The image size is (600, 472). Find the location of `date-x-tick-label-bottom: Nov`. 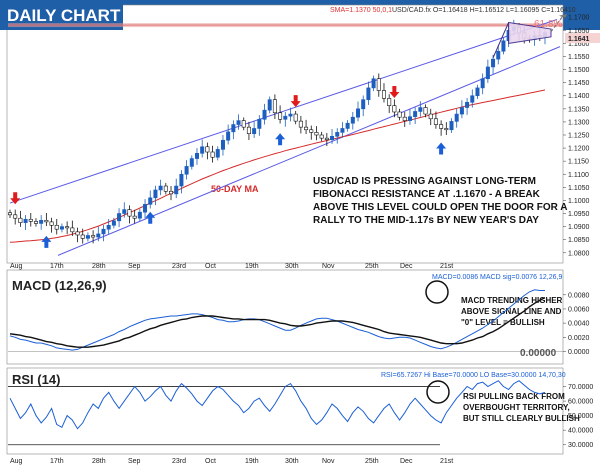

date-x-tick-label-bottom: Nov is located at coordinates (328, 461).